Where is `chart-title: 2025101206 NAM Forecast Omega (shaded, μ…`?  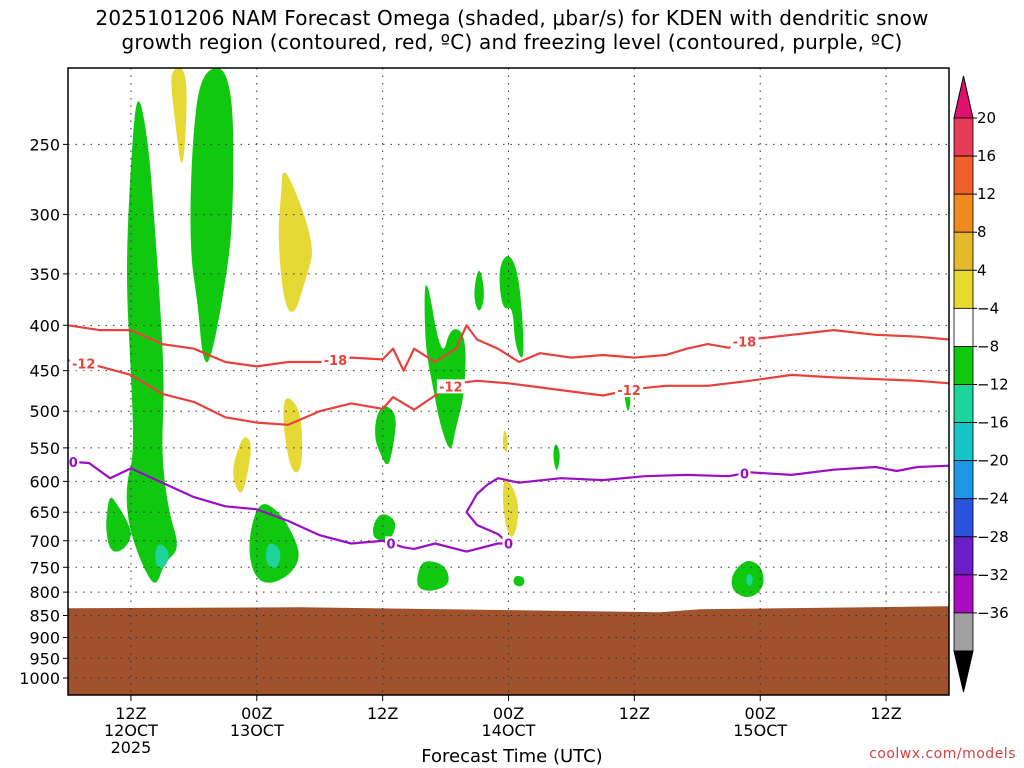
chart-title: 2025101206 NAM Forecast Omega (shaded, μ… is located at coordinates (512, 30).